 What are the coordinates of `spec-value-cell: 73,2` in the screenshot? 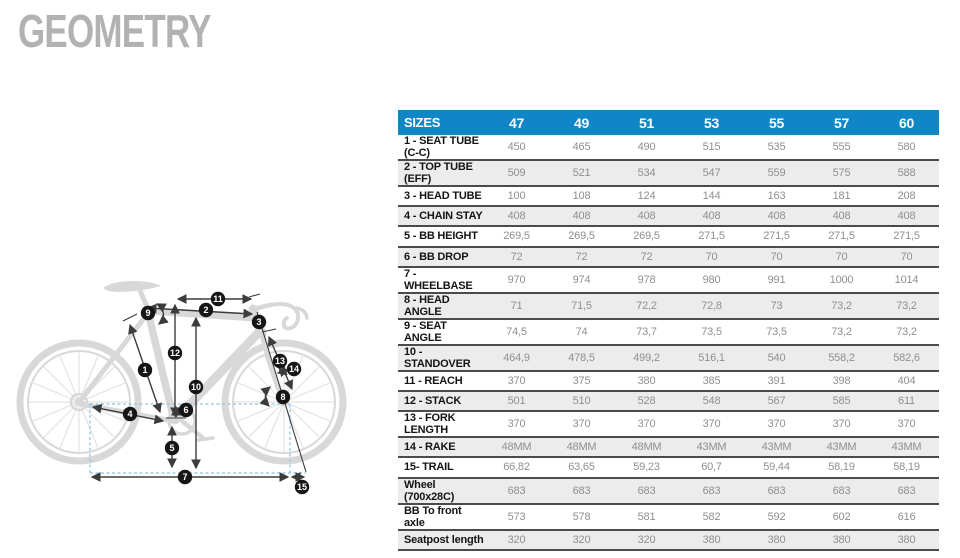 It's located at (906, 306).